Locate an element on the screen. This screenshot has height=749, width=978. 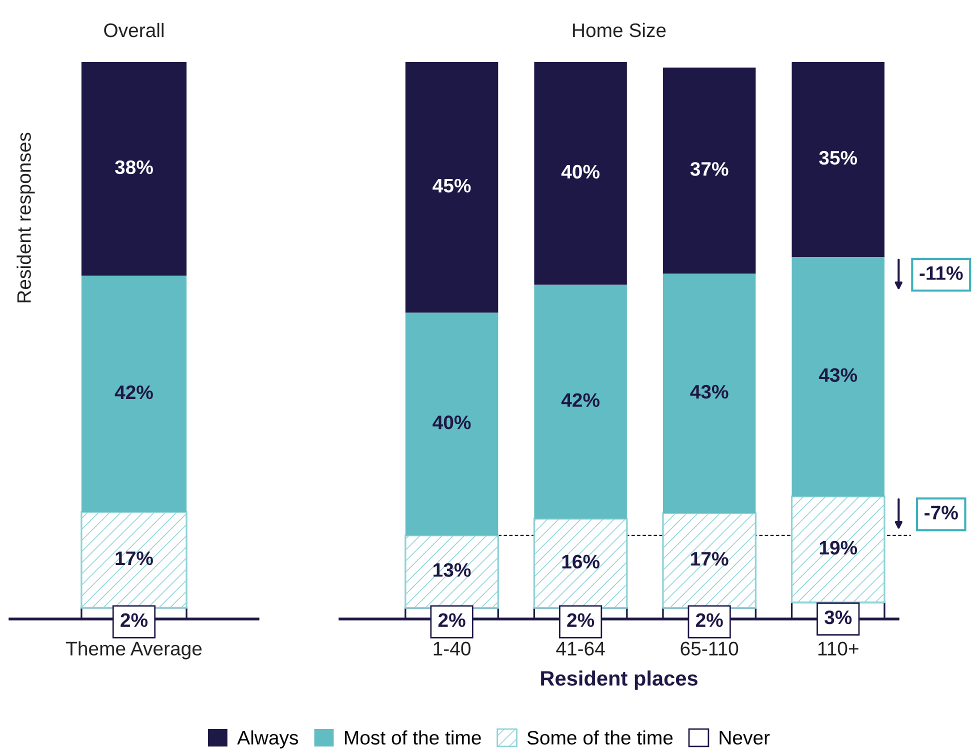
text: -7% is located at coordinates (941, 513).